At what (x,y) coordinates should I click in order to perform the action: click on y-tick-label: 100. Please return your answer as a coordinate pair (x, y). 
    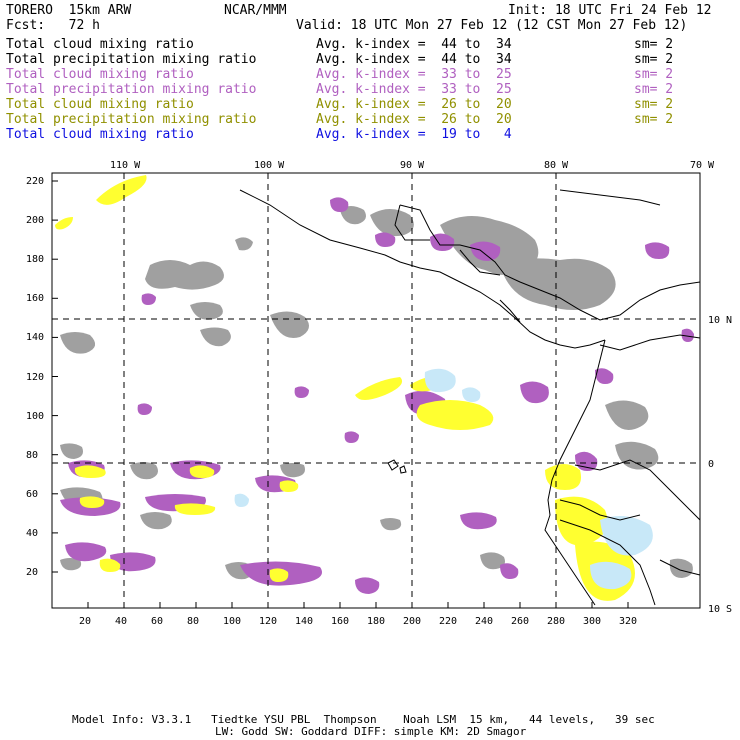
    Looking at the image, I should click on (35, 416).